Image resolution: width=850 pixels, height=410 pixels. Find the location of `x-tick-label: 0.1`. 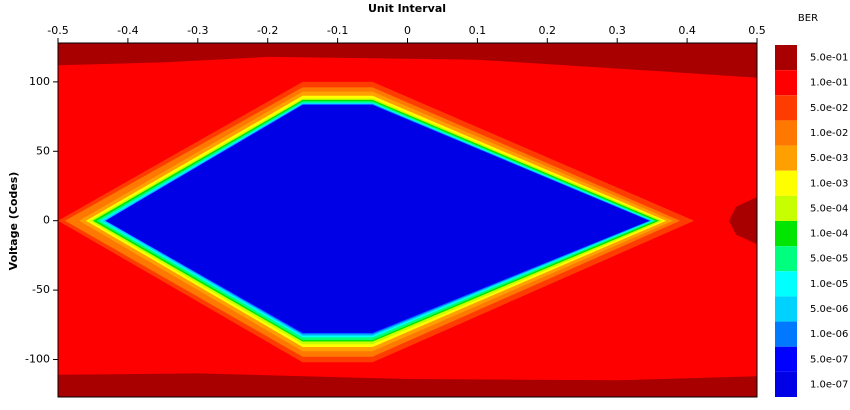

x-tick-label: 0.1 is located at coordinates (478, 30).